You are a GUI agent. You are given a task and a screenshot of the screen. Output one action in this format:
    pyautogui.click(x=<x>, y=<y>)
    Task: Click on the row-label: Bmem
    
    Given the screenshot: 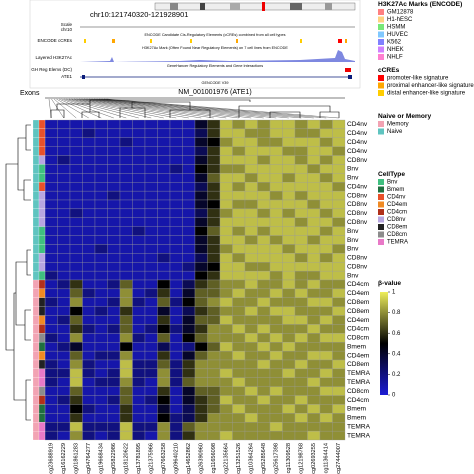 What is the action you would take?
    pyautogui.click(x=357, y=346)
    